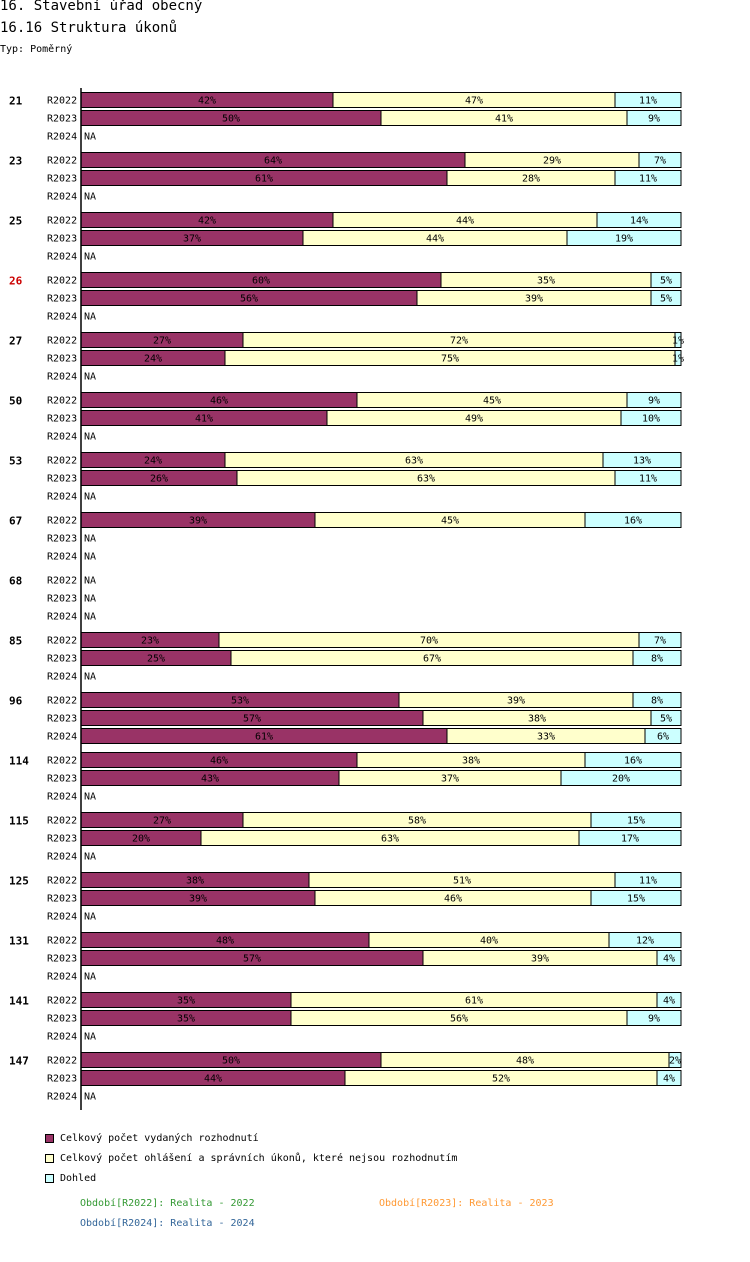 This screenshot has width=750, height=1262. What do you see at coordinates (19, 1001) in the screenshot?
I see `group-label-141: 141` at bounding box center [19, 1001].